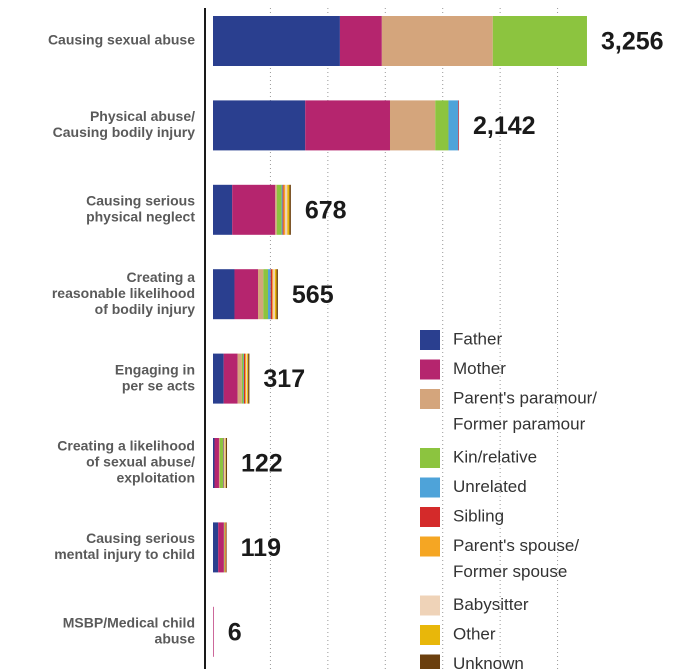 This screenshot has height=669, width=690. I want to click on legend-label: Parent's spouse/Former spouse, so click(516, 558).